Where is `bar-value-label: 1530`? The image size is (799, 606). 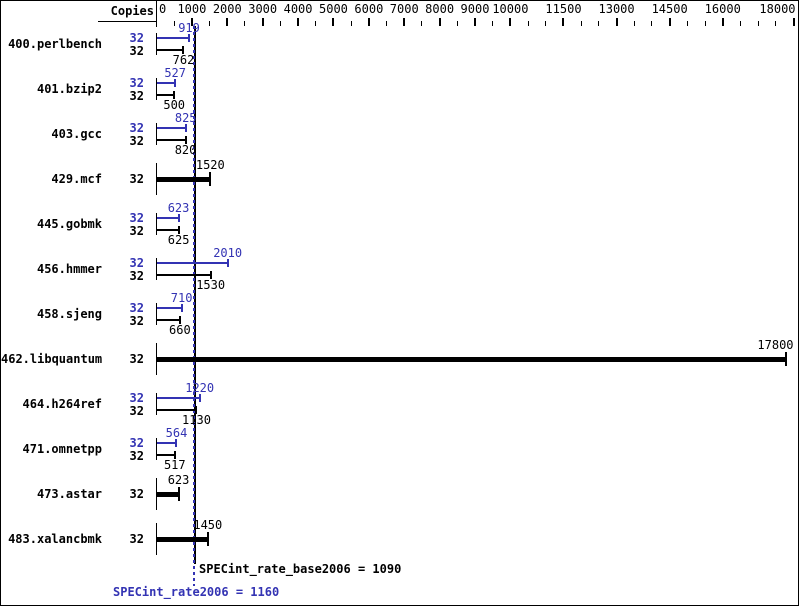 bar-value-label: 1530 is located at coordinates (211, 285).